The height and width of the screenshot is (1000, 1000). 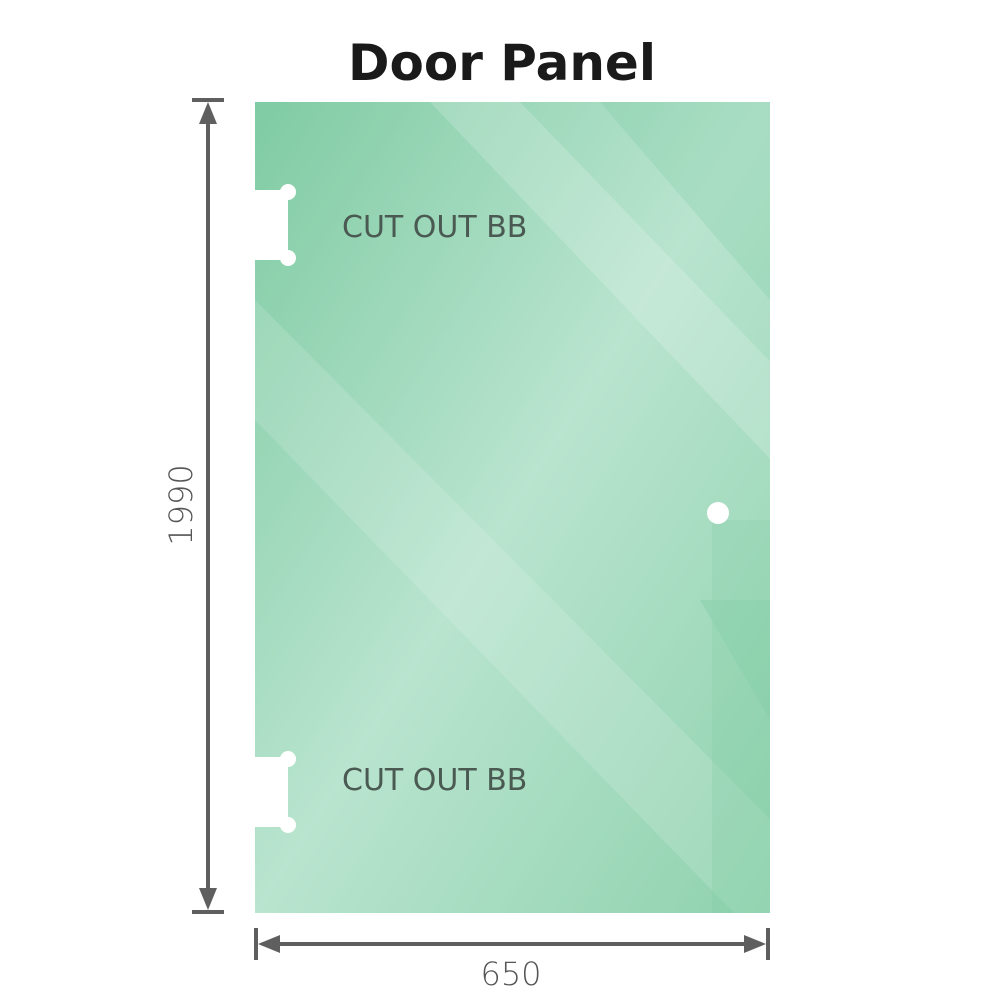 What do you see at coordinates (208, 506) in the screenshot?
I see `height-dimension` at bounding box center [208, 506].